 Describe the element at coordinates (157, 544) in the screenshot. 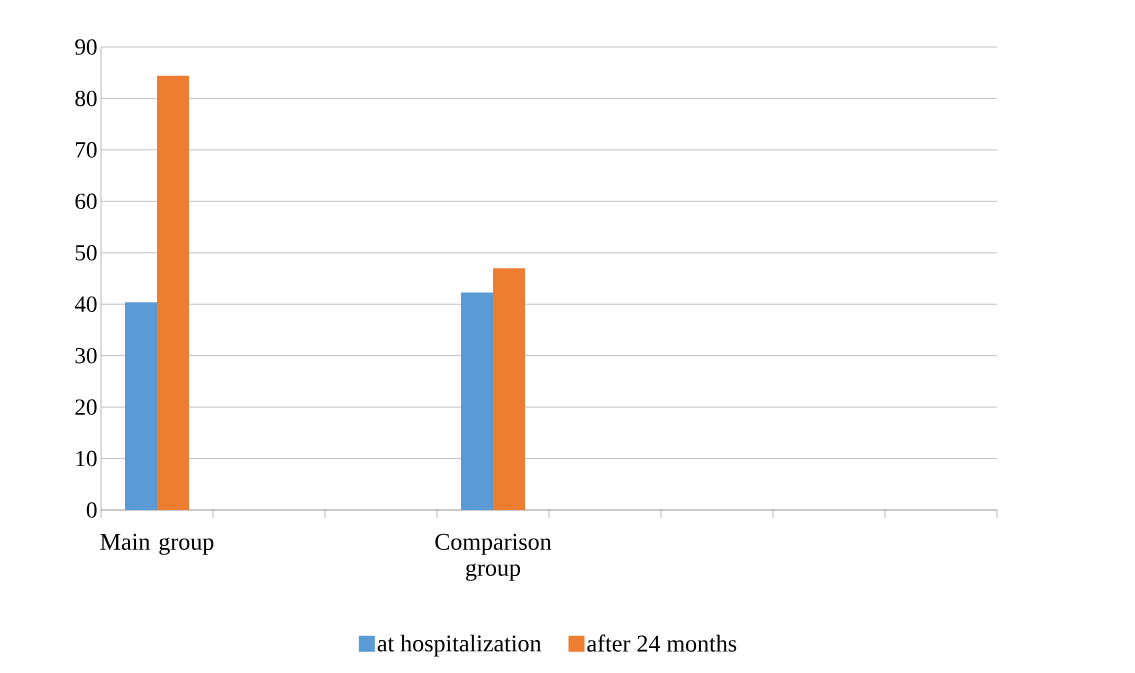

I see `x-tick-label: Main group` at that location.